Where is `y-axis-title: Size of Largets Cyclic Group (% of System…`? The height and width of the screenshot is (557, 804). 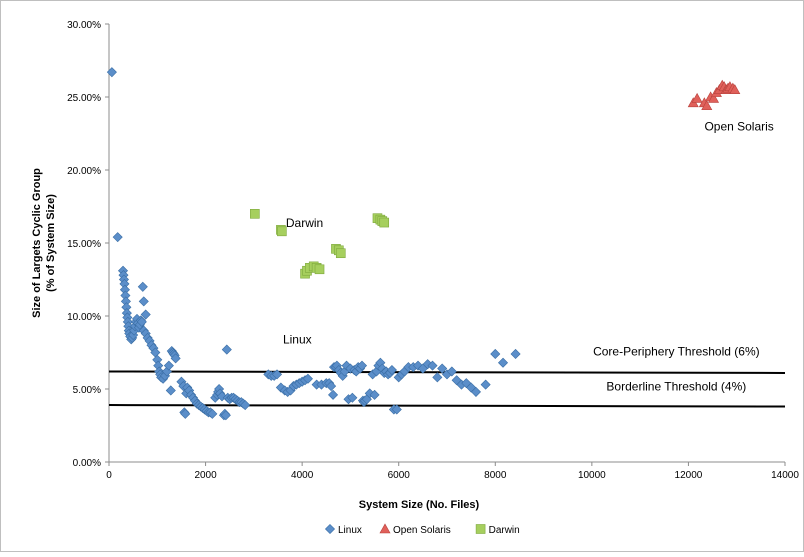 y-axis-title: Size of Largets Cyclic Group (% of System… is located at coordinates (44, 243).